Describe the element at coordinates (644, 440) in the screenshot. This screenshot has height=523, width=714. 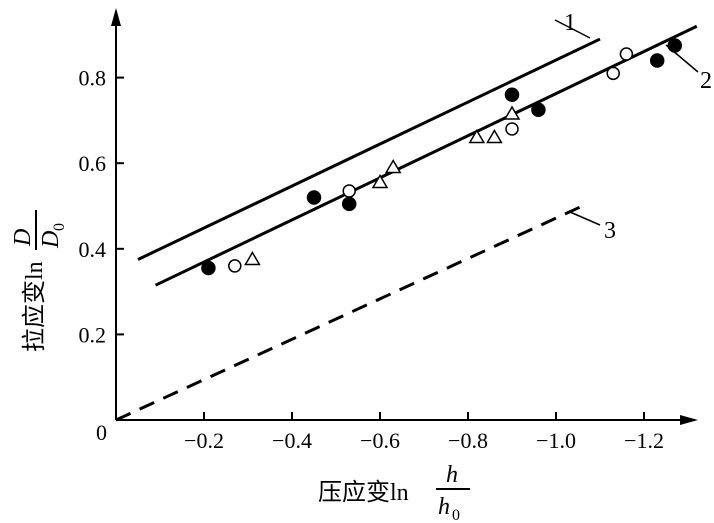
I see `x-tick-label: −1.2` at that location.